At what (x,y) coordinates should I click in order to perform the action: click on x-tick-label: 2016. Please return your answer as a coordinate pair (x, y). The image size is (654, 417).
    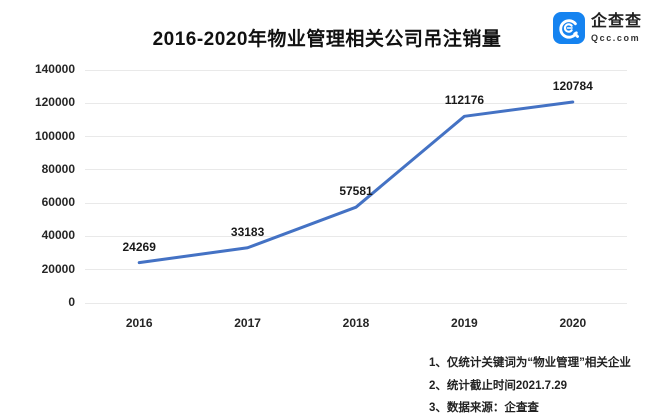
    Looking at the image, I should click on (139, 323).